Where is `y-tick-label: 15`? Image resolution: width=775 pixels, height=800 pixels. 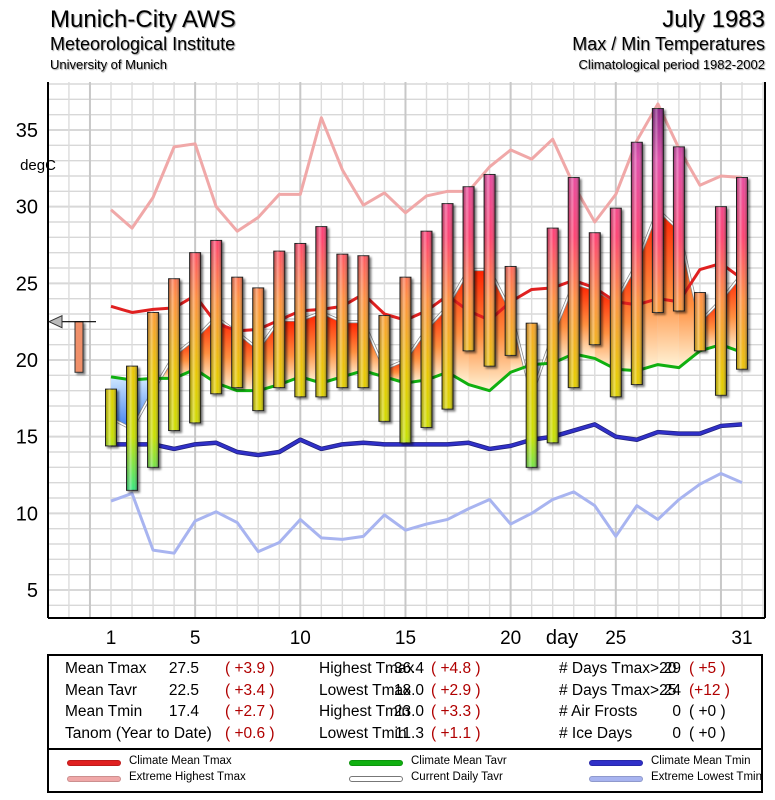 y-tick-label: 15 is located at coordinates (27, 438).